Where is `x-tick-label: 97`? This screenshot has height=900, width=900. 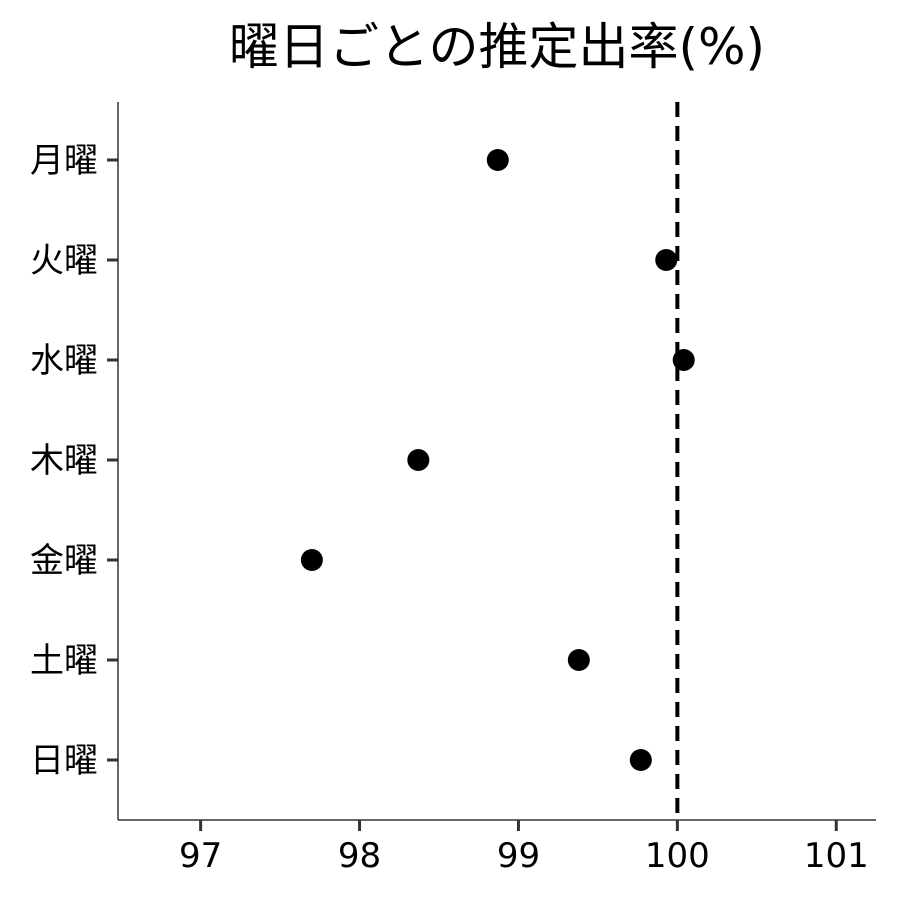
x-tick-label: 97 is located at coordinates (200, 856).